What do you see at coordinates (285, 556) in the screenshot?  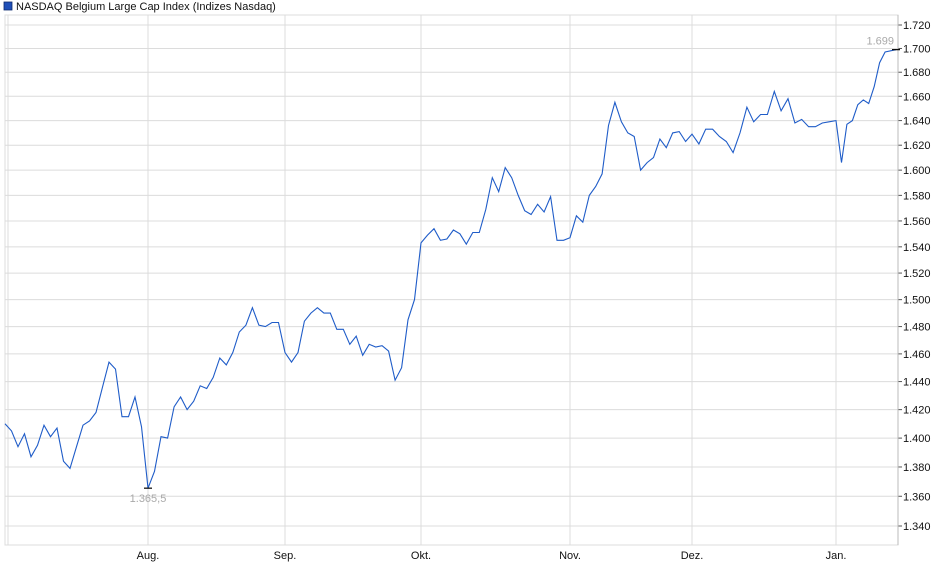 I see `x-tick-label: Sep.` at bounding box center [285, 556].